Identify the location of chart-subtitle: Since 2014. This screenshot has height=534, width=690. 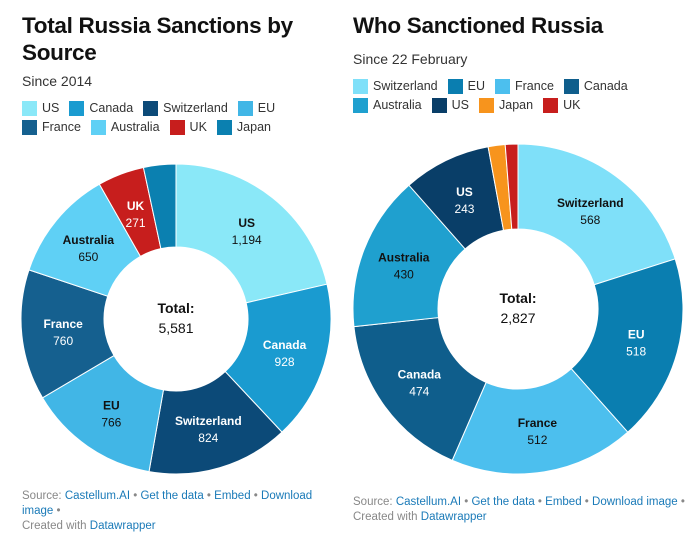
(57, 81).